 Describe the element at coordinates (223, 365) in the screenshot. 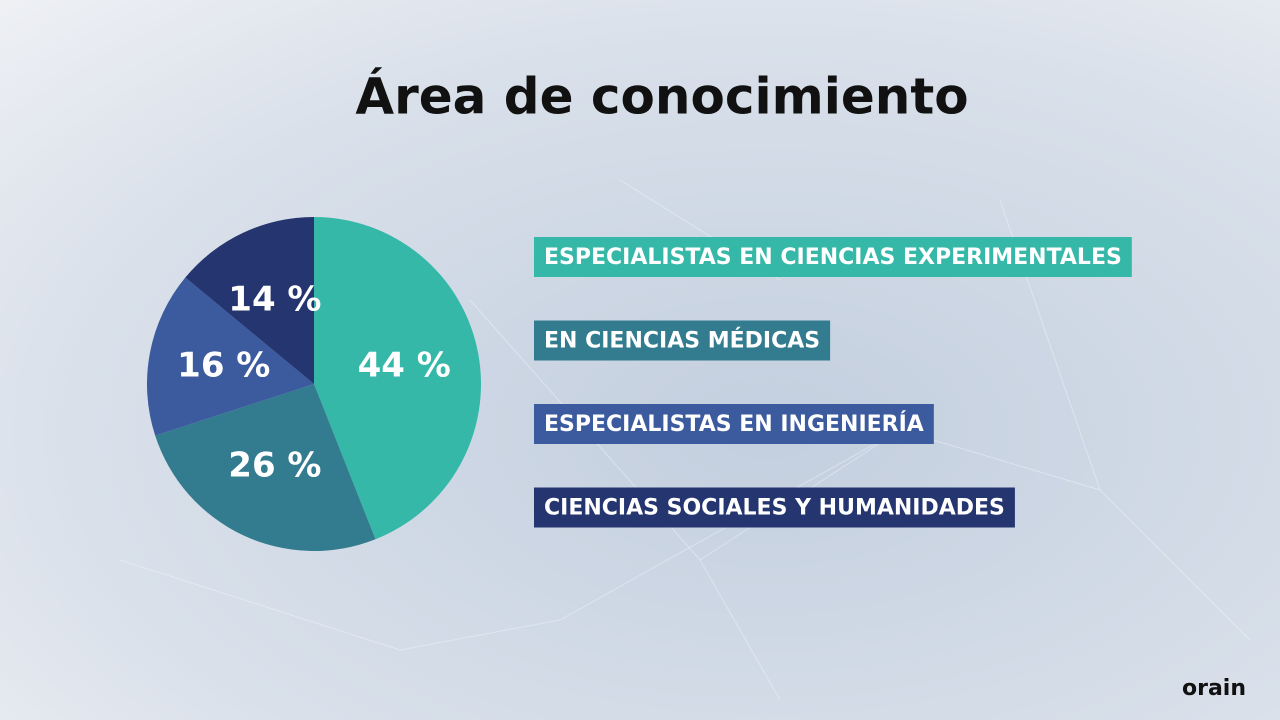

I see `data-label: 16 %` at that location.